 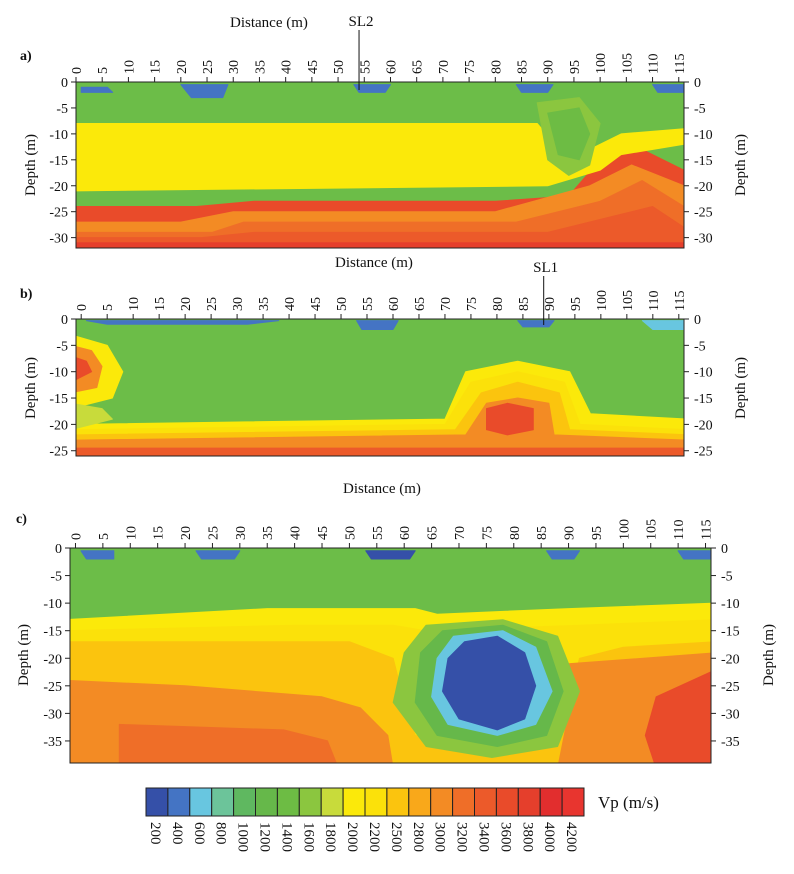 I want to click on panel-a-annotation: SL2, so click(x=361, y=52).